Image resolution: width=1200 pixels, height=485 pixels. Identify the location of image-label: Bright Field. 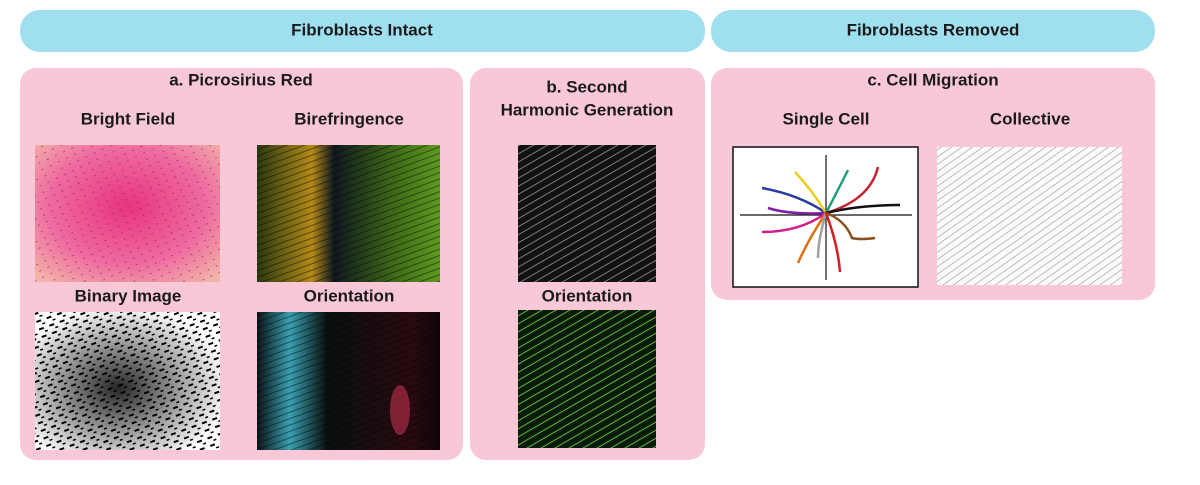
(128, 118).